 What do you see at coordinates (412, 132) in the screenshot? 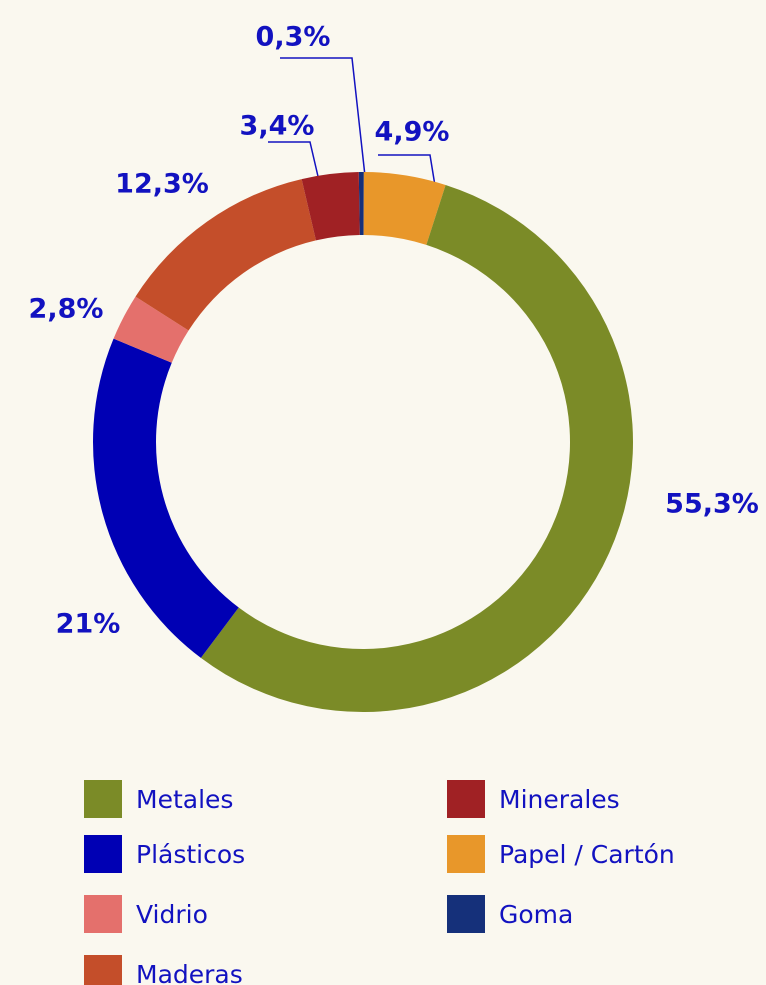
I see `data-label: 4,9%` at bounding box center [412, 132].